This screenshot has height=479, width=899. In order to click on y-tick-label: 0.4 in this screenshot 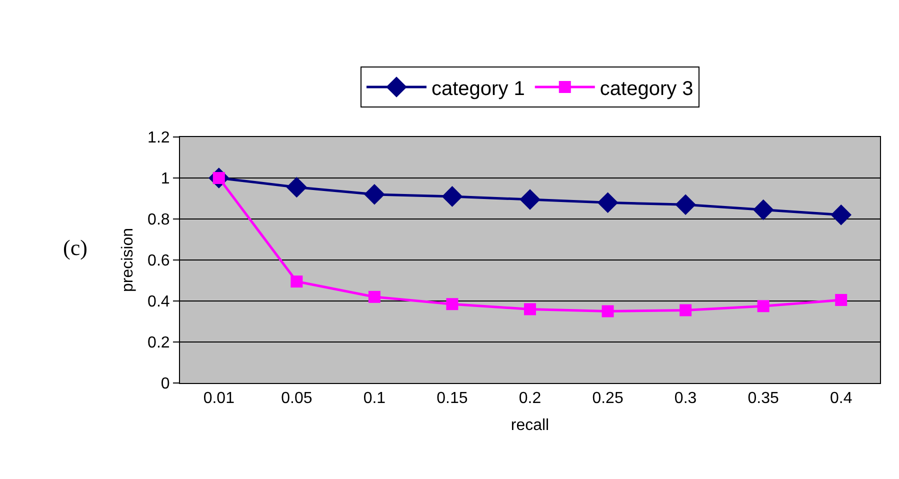, I will do `click(159, 302)`.